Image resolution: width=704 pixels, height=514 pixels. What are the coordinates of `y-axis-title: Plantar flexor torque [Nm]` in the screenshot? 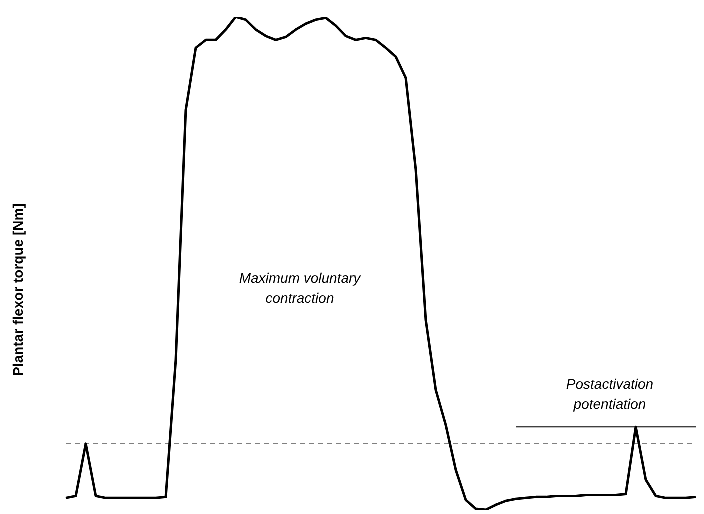 It's located at (18, 290).